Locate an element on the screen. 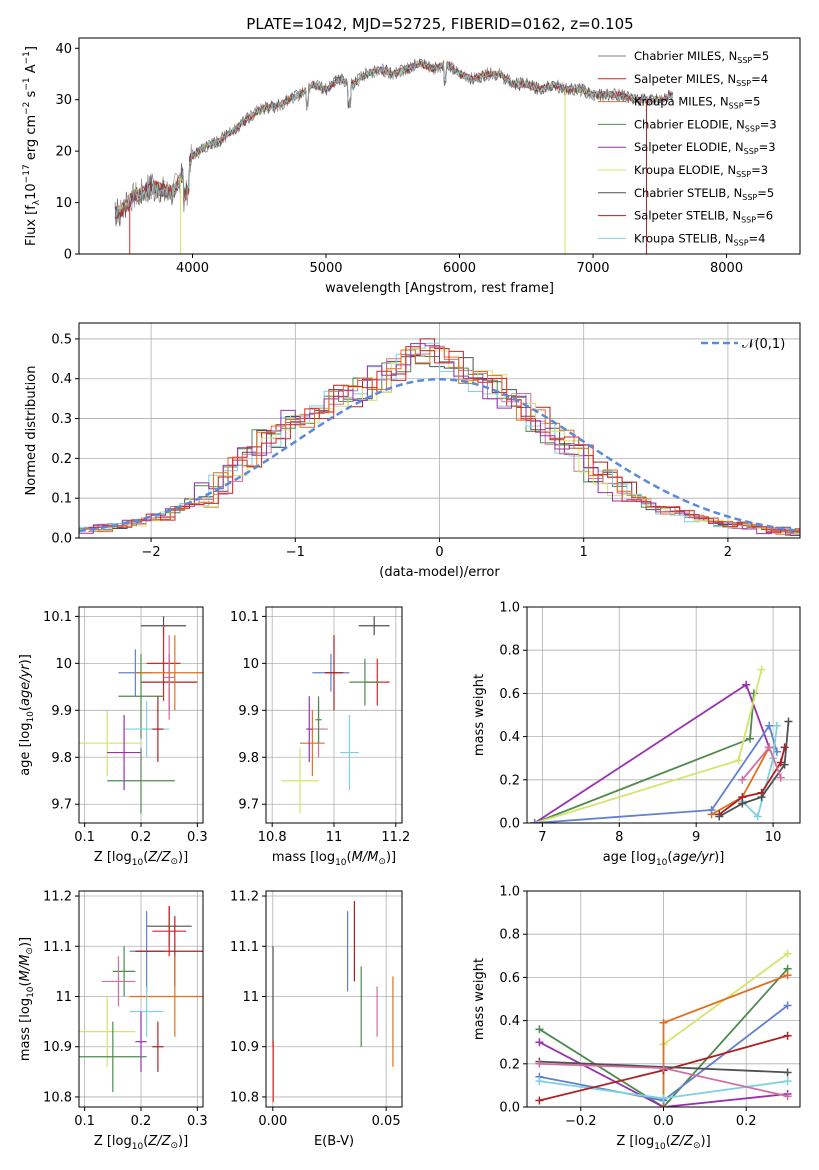 The image size is (819, 1170). x-axis-label: mass [log10(M/M⊙)] is located at coordinates (334, 859).